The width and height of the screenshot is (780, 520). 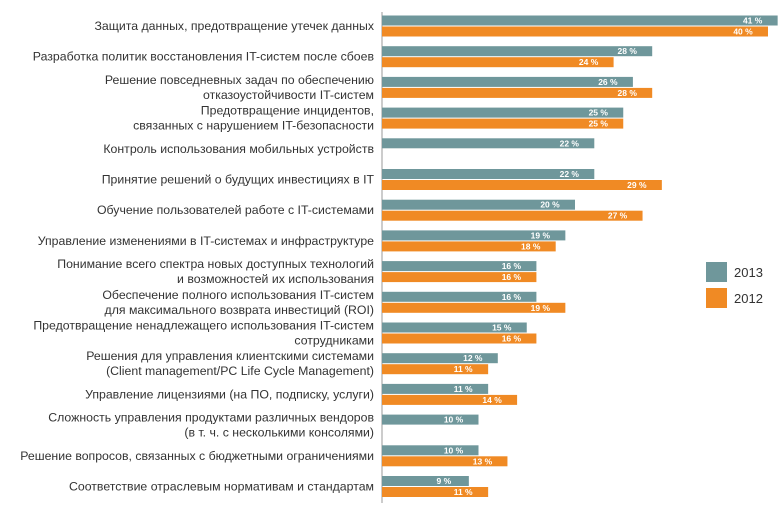 I want to click on data-label-2013-12: 11 %, so click(x=463, y=389).